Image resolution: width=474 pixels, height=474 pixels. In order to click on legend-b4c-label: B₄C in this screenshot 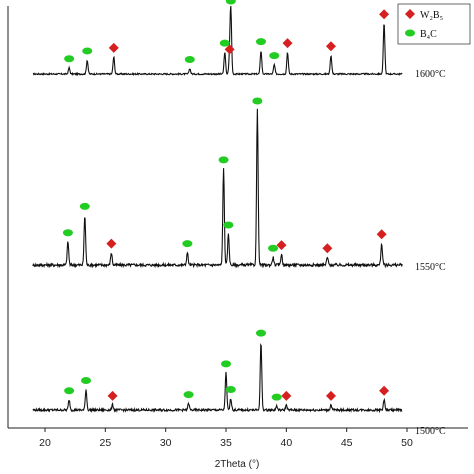, I will do `click(428, 34)`.